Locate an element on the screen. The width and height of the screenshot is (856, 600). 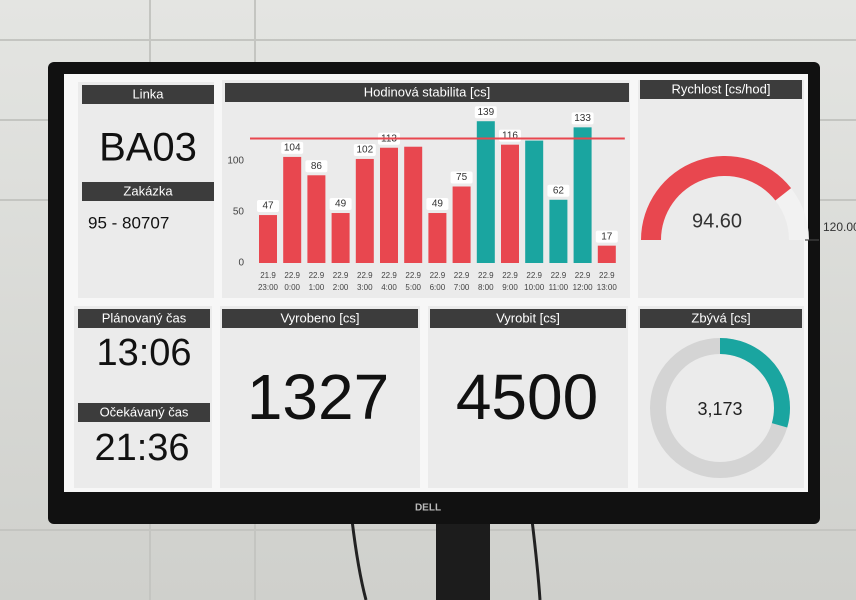
panel-title: Zakázka is located at coordinates (148, 190).